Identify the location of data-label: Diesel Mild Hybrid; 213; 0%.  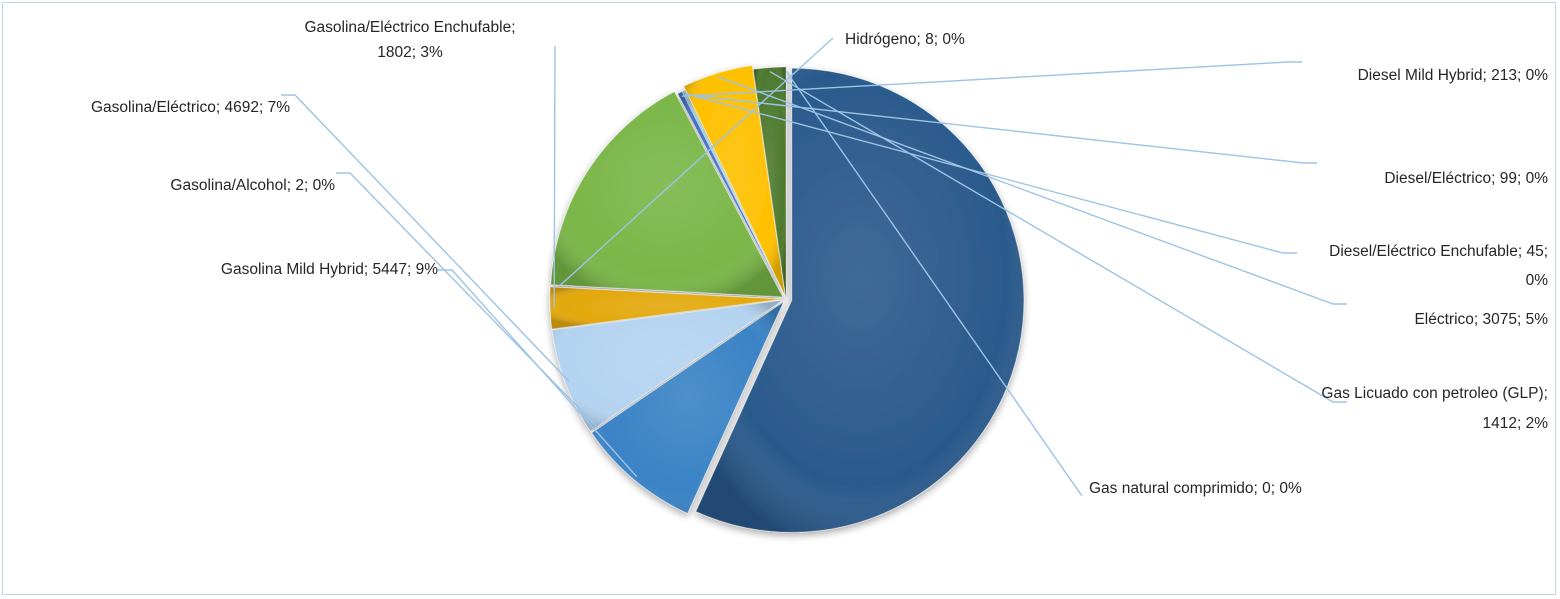
(1453, 75).